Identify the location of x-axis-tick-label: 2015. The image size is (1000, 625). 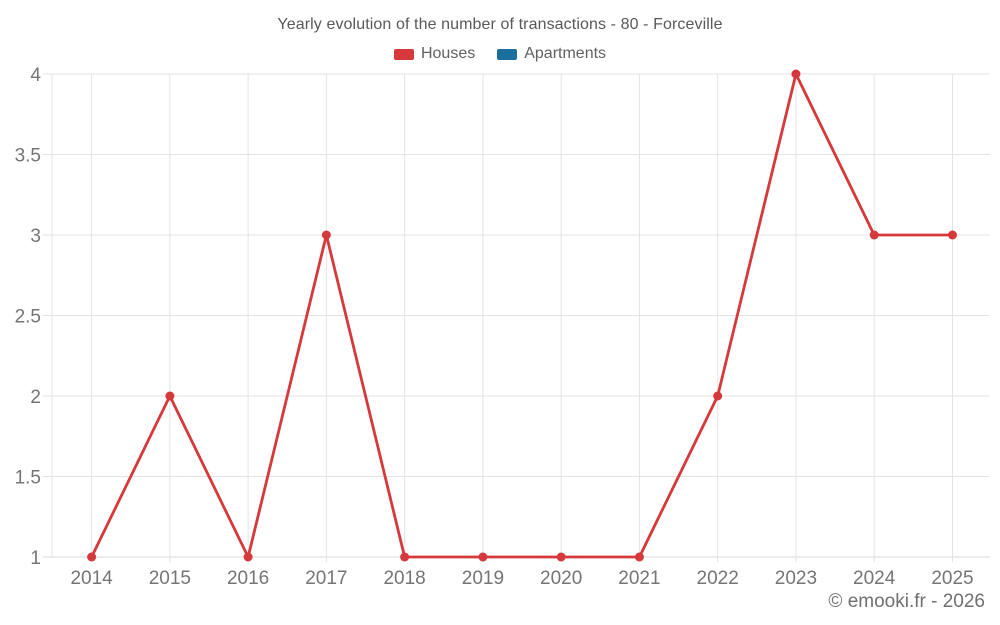
(170, 578).